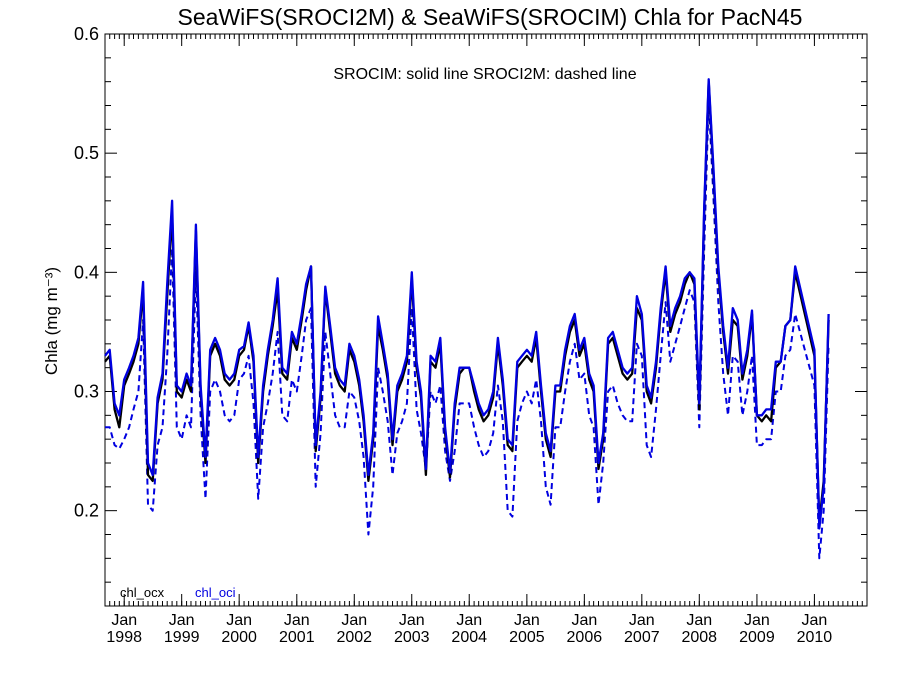 This screenshot has width=900, height=675. What do you see at coordinates (469, 637) in the screenshot?
I see `x-tick-year-label: 2004` at bounding box center [469, 637].